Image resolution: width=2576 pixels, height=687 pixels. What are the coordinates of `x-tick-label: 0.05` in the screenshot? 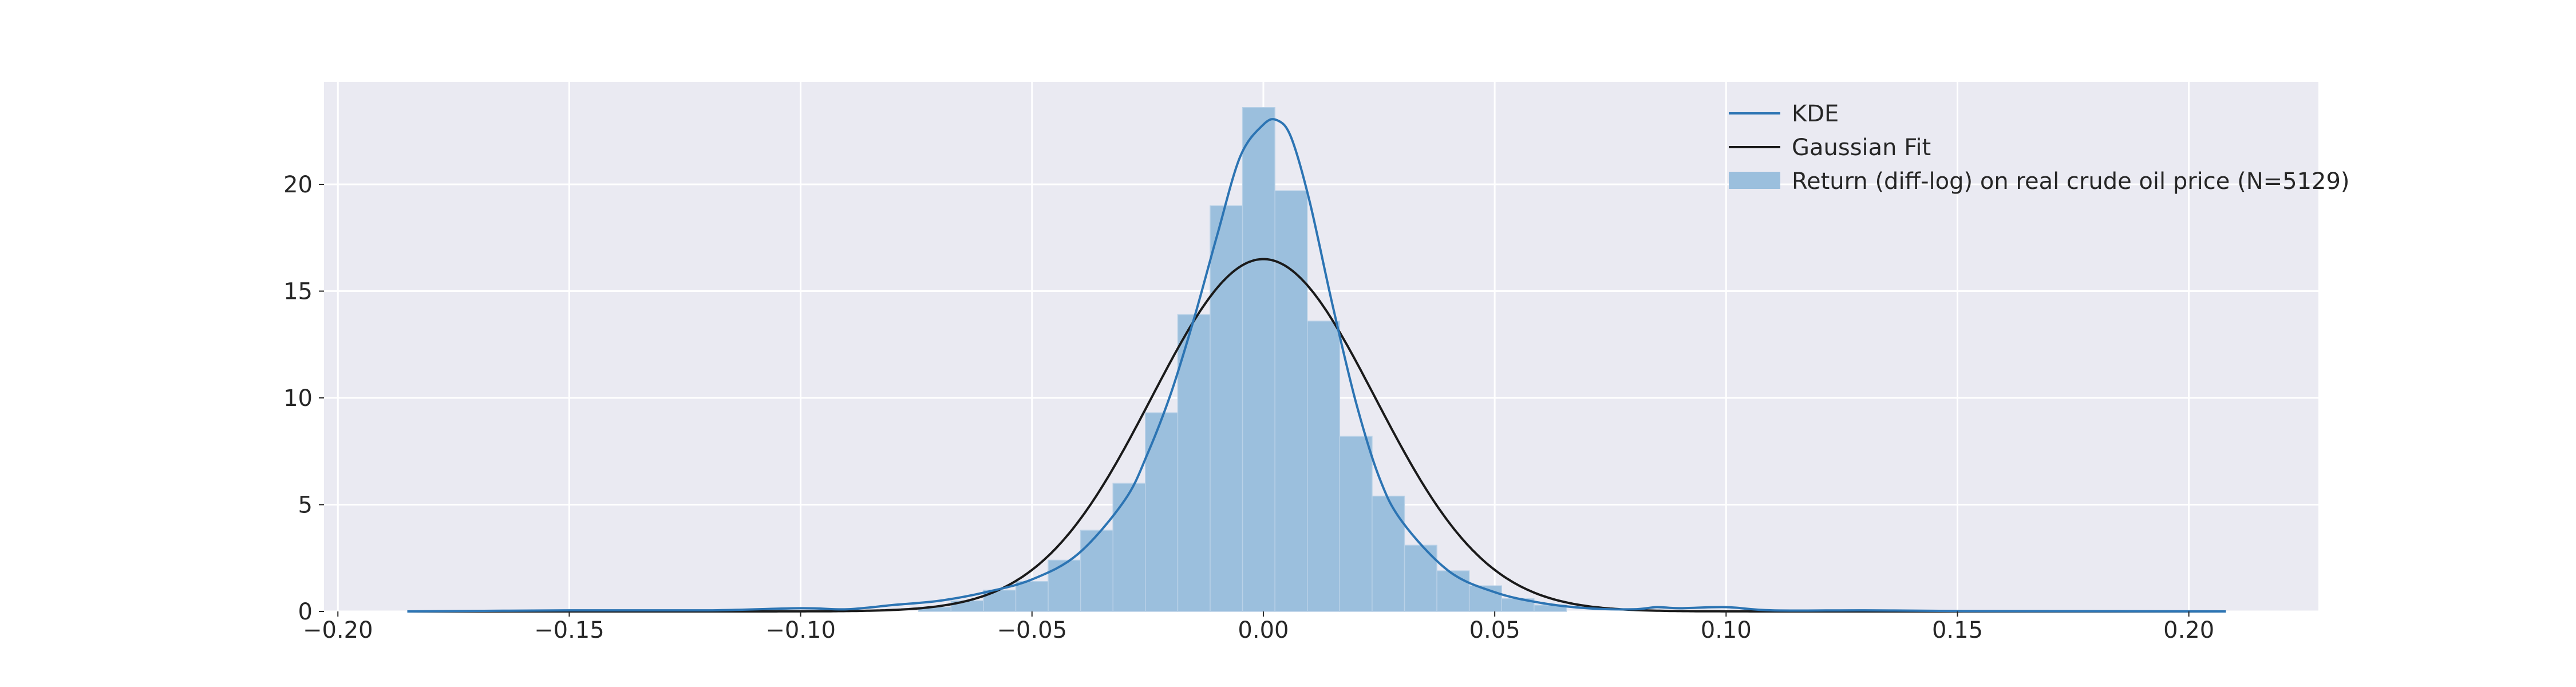 It's located at (1494, 630).